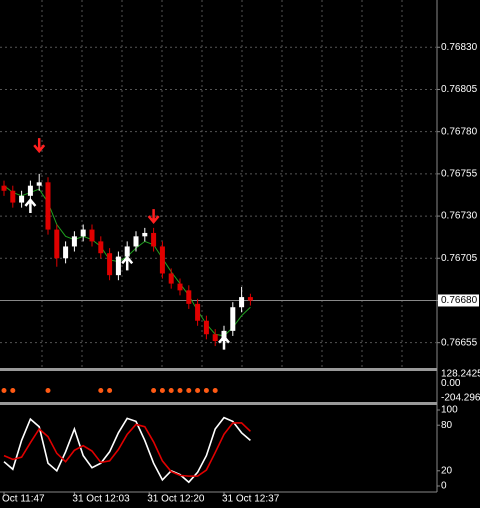  Describe the element at coordinates (459, 131) in the screenshot. I see `y-tick-label: 0.76780` at that location.